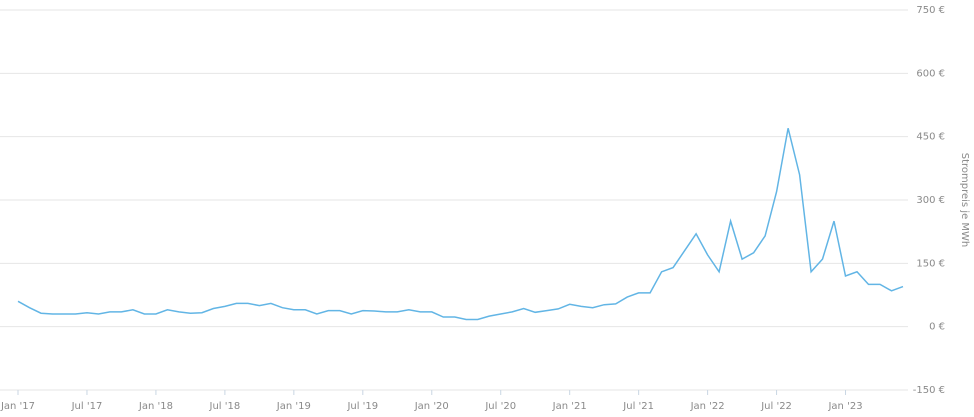  Describe the element at coordinates (569, 406) in the screenshot. I see `x-tick-label: Jan '21` at that location.